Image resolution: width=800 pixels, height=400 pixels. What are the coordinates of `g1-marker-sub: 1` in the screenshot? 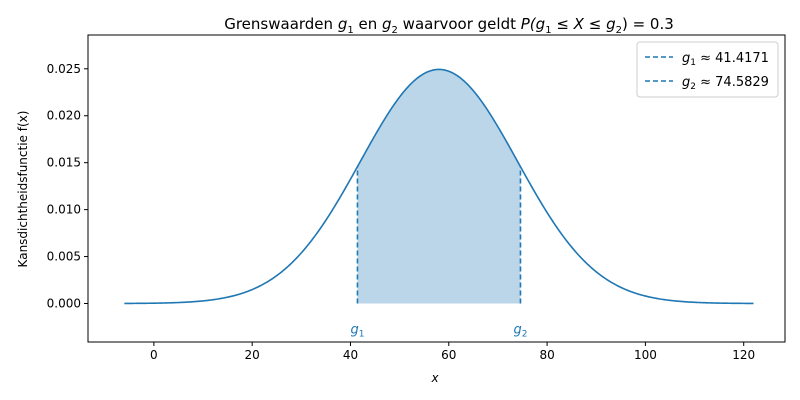 It's located at (362, 335).